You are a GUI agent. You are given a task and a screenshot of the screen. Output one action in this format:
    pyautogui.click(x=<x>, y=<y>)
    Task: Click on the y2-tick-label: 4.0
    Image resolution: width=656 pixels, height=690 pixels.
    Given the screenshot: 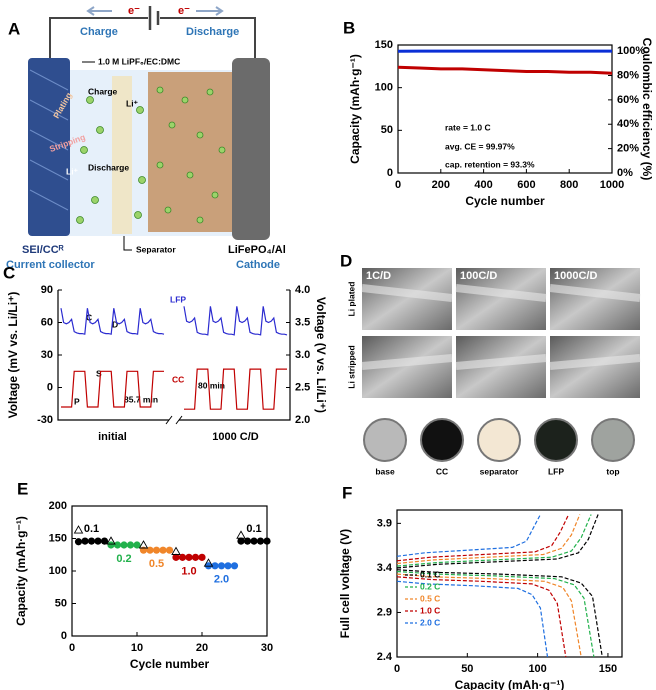 What is the action you would take?
    pyautogui.click(x=302, y=290)
    